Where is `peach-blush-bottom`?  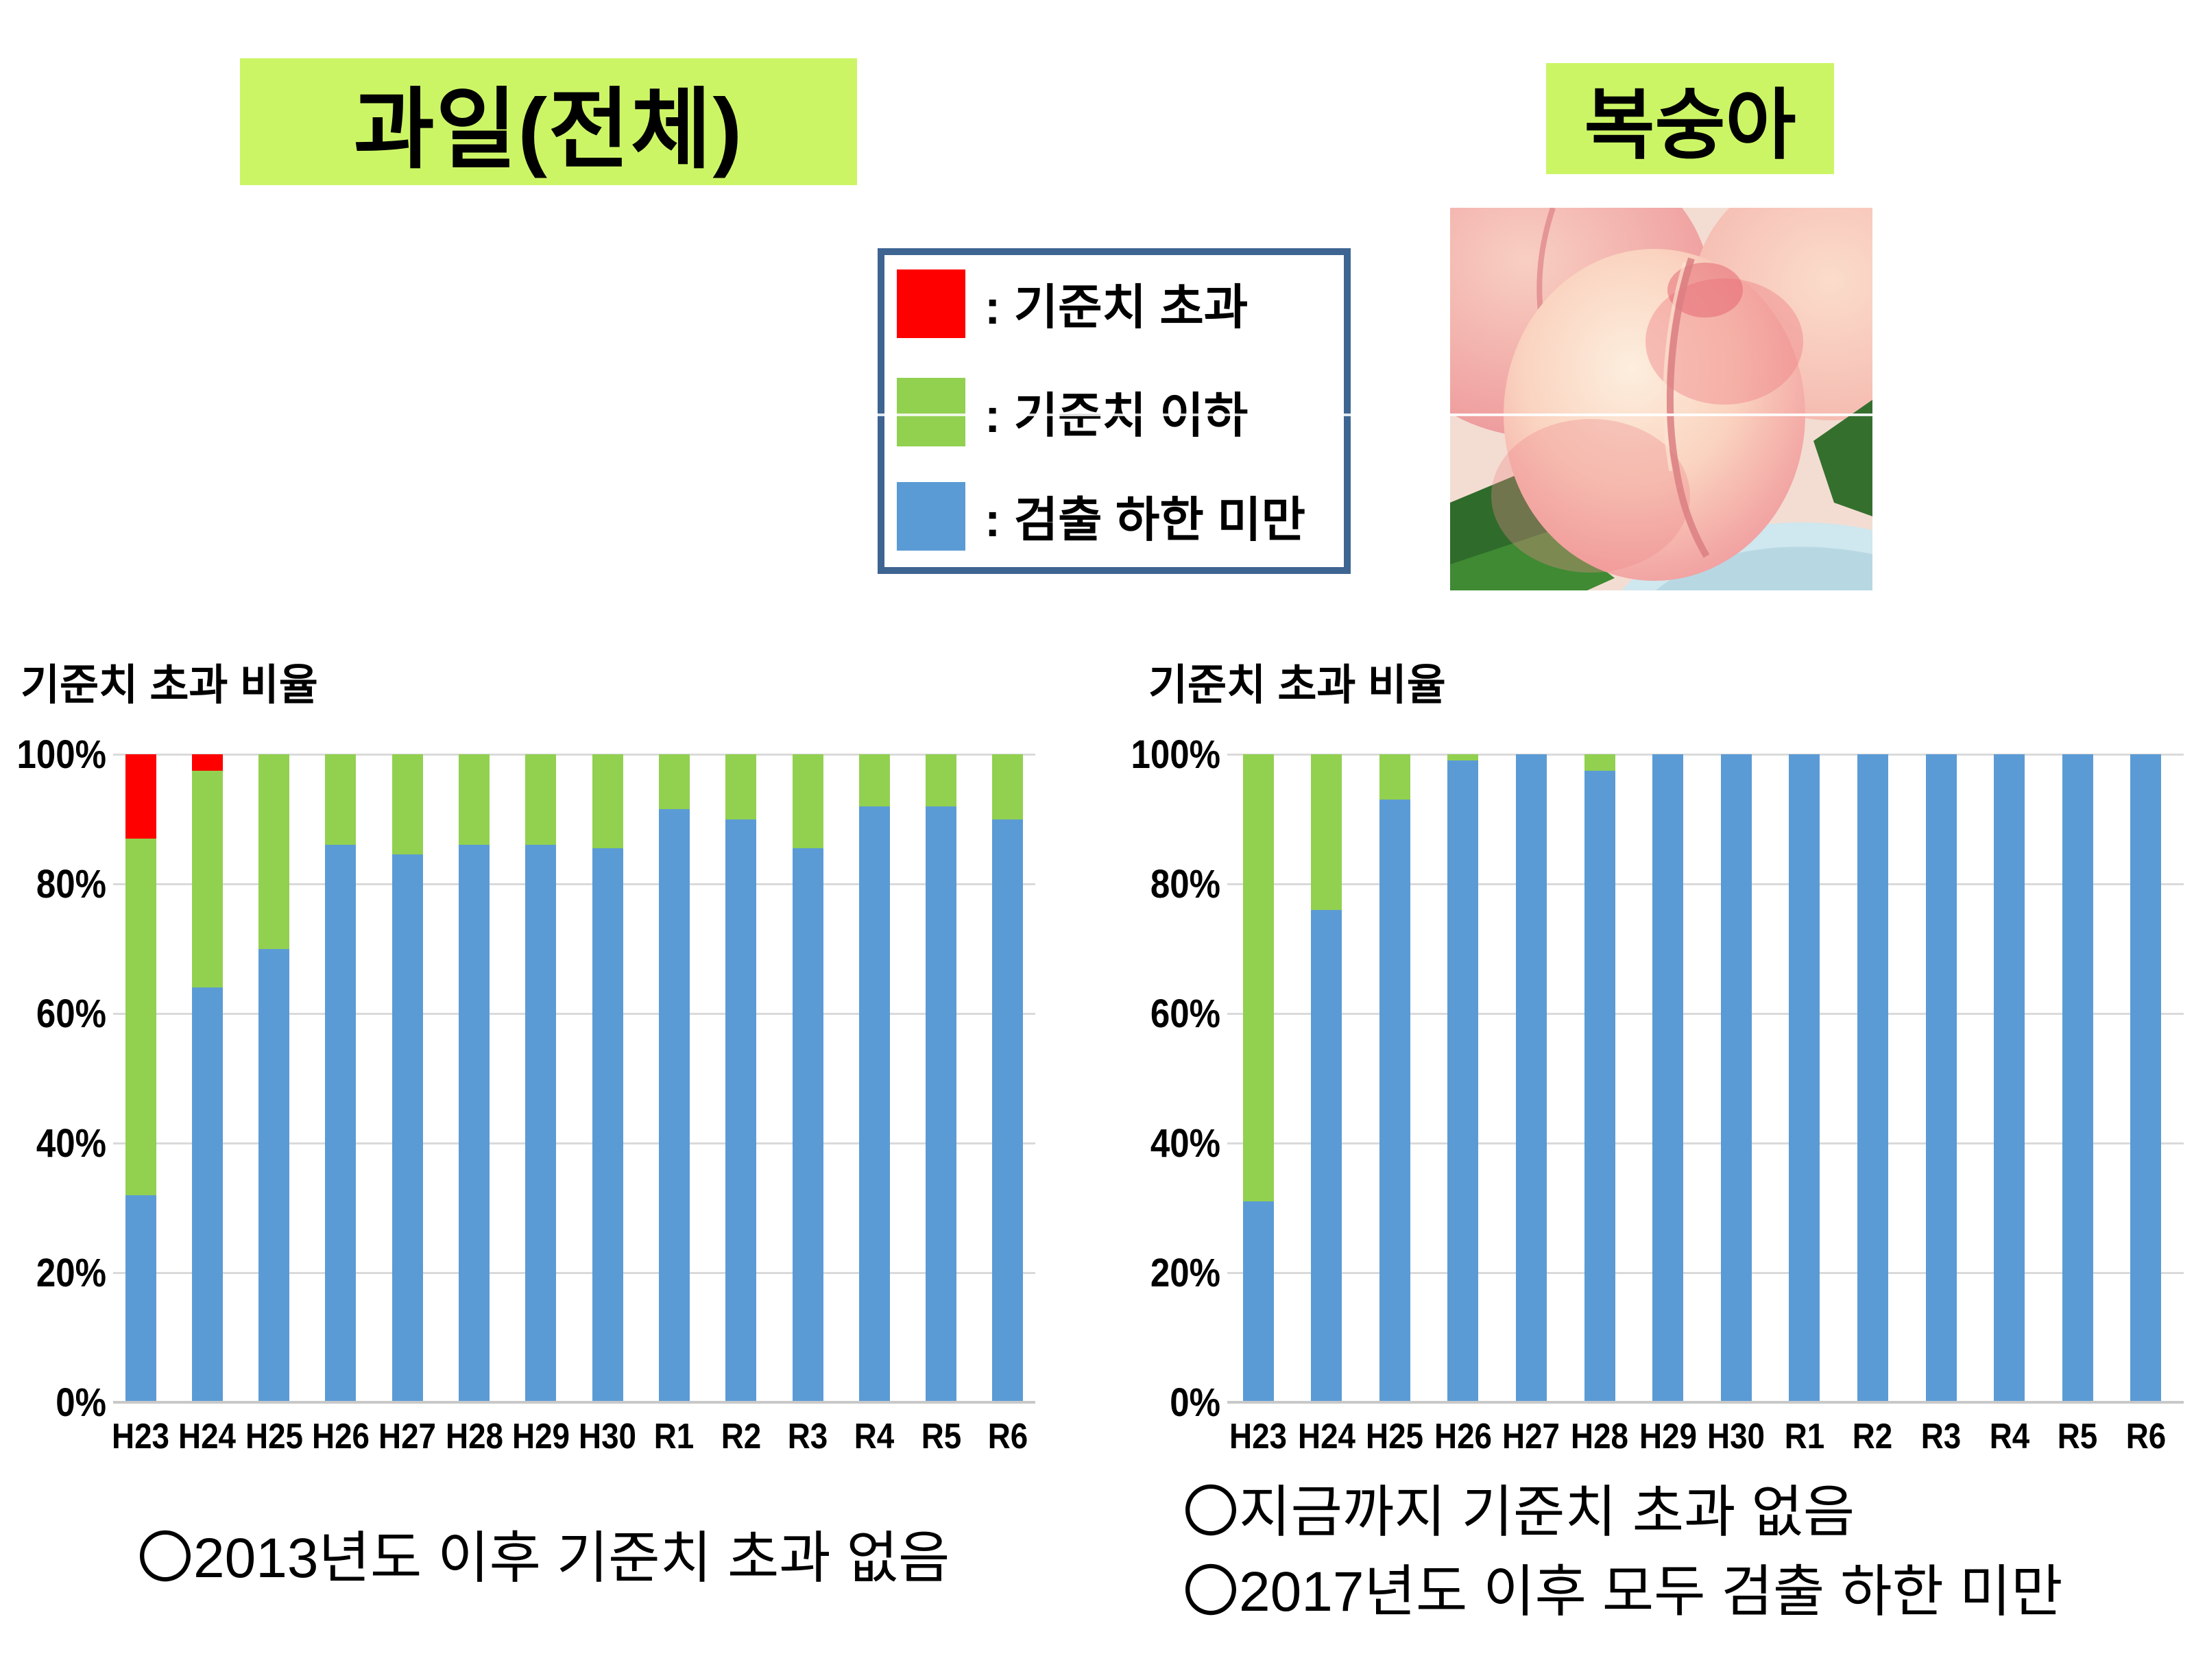 peach-blush-bottom is located at coordinates (1590, 496).